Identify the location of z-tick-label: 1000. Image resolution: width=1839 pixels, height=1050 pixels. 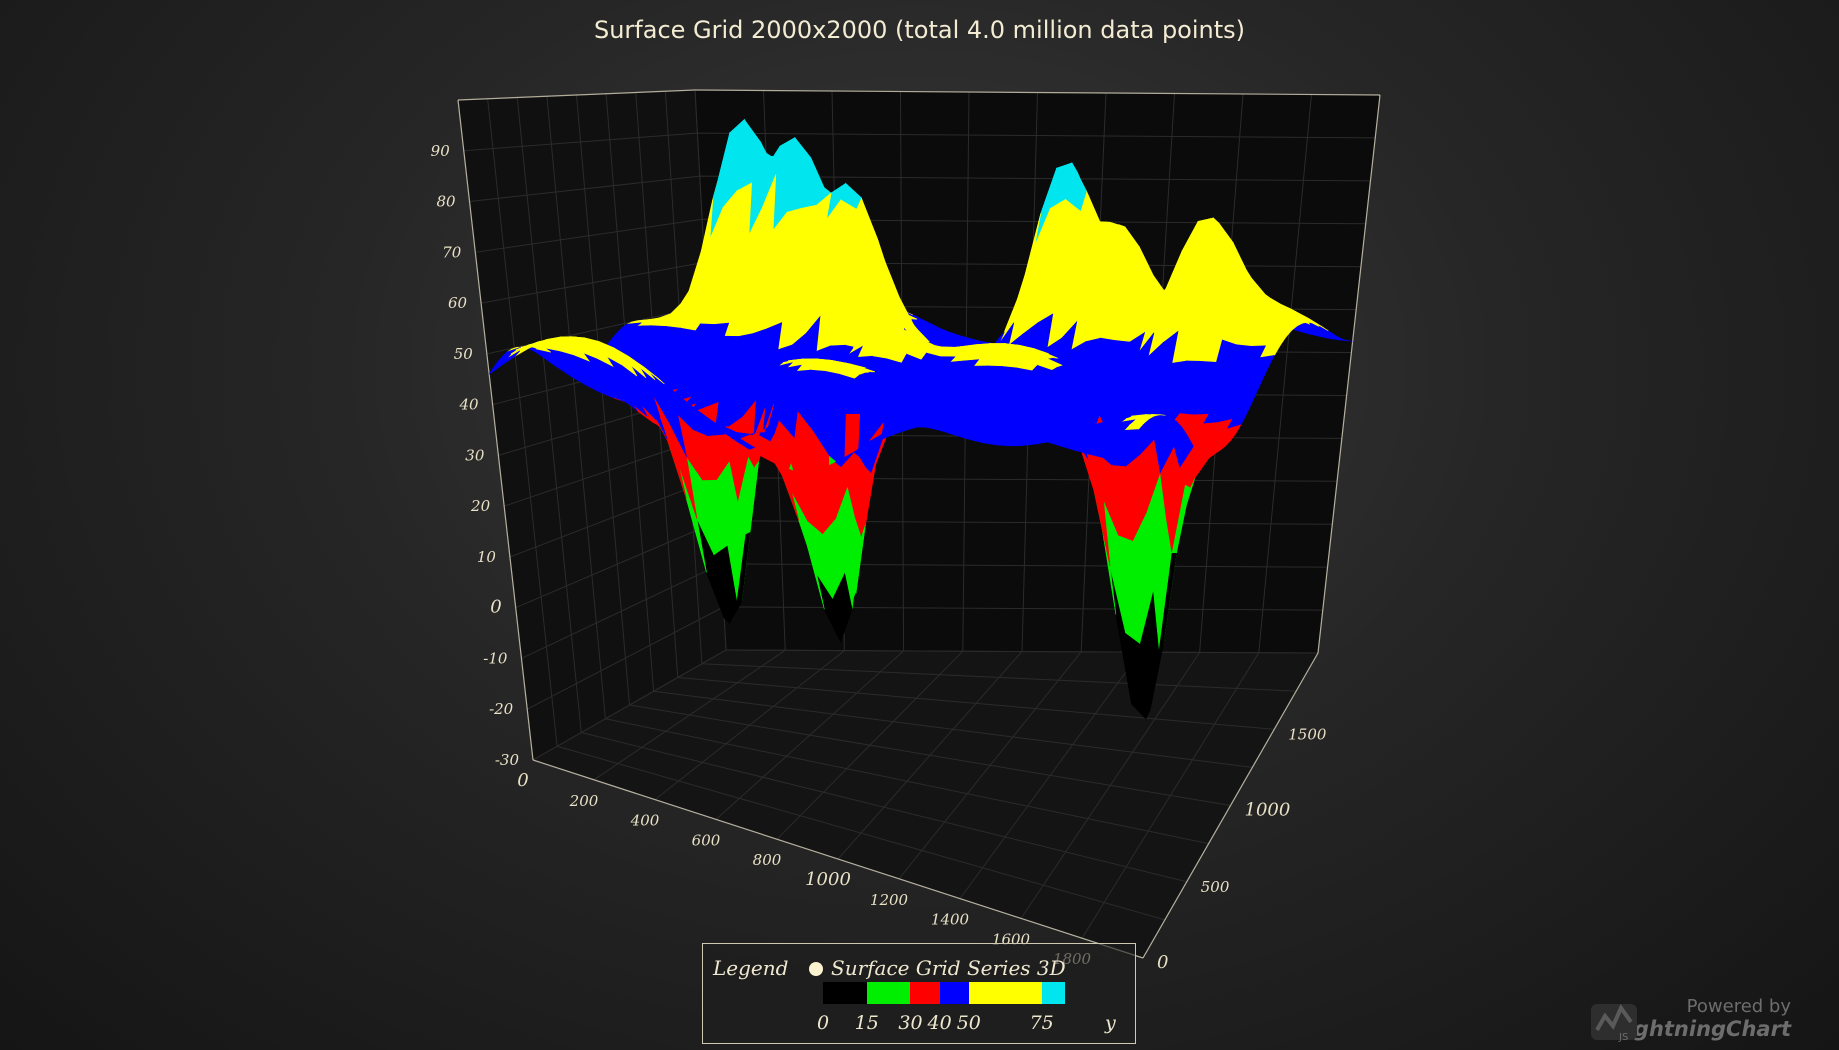
(1268, 810).